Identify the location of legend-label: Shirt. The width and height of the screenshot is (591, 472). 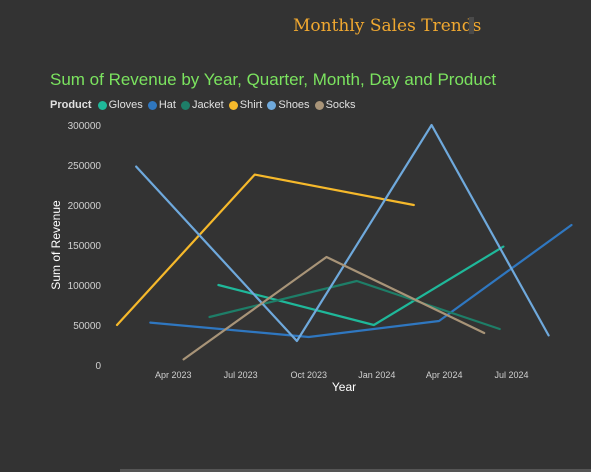
(251, 105).